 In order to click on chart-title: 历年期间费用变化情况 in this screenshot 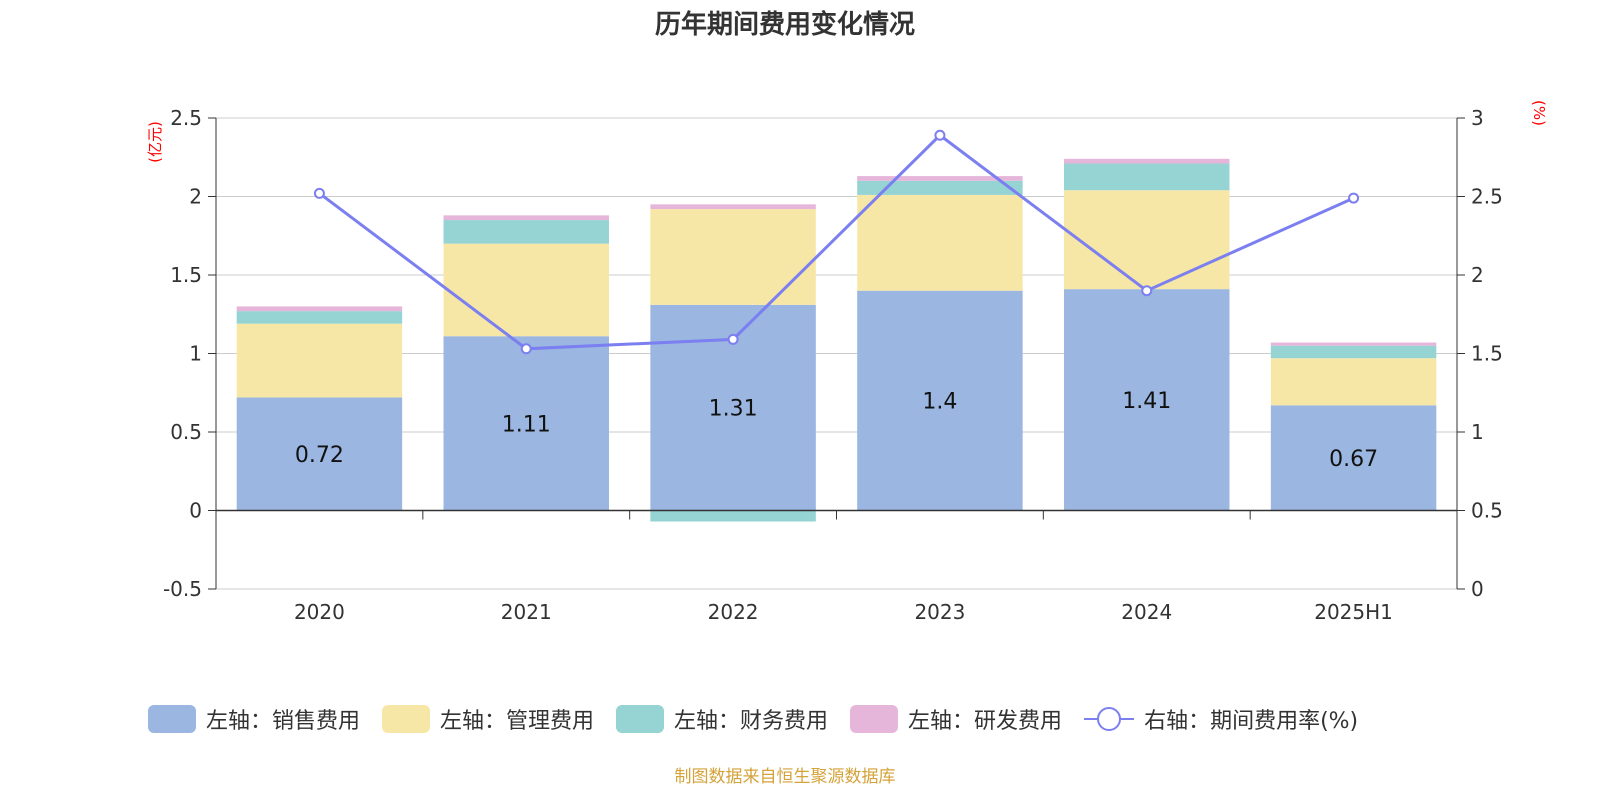, I will do `click(784, 25)`.